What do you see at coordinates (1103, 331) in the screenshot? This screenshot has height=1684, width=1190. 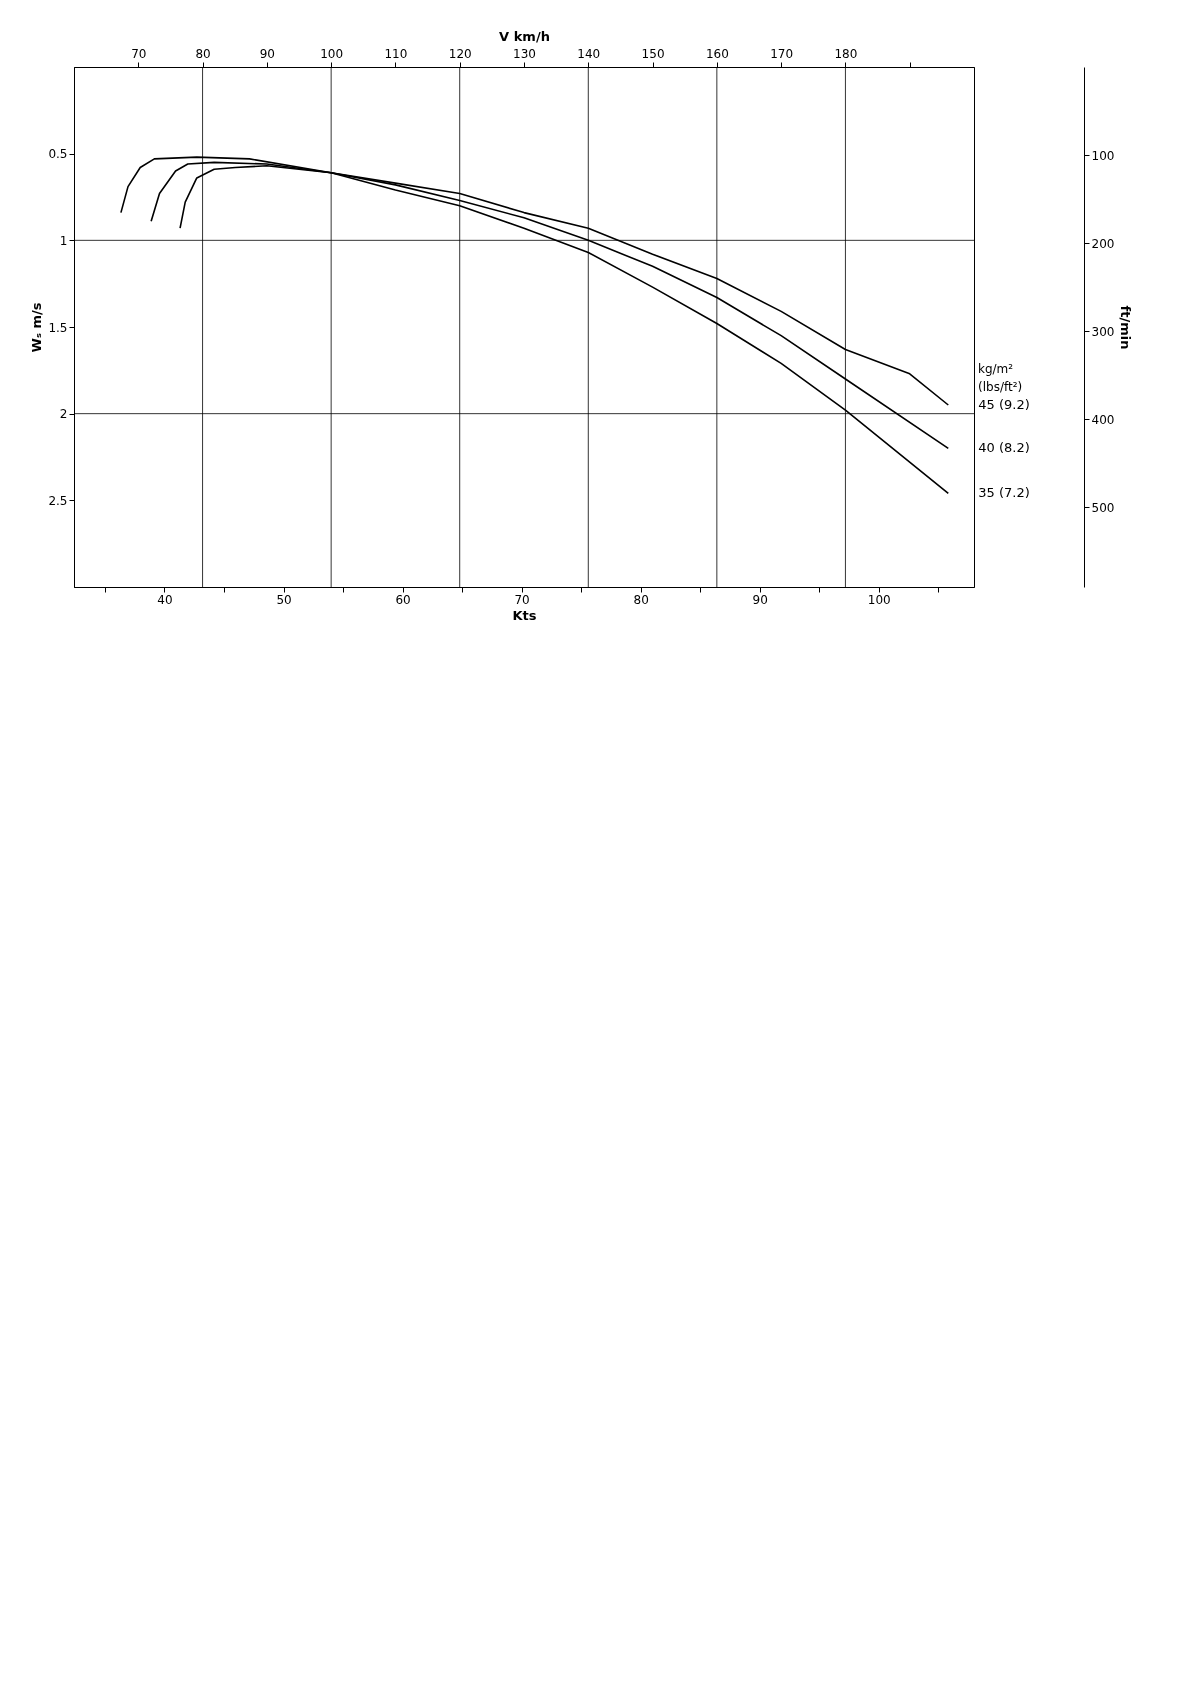 I see `y2-tick-label: 300` at bounding box center [1103, 331].